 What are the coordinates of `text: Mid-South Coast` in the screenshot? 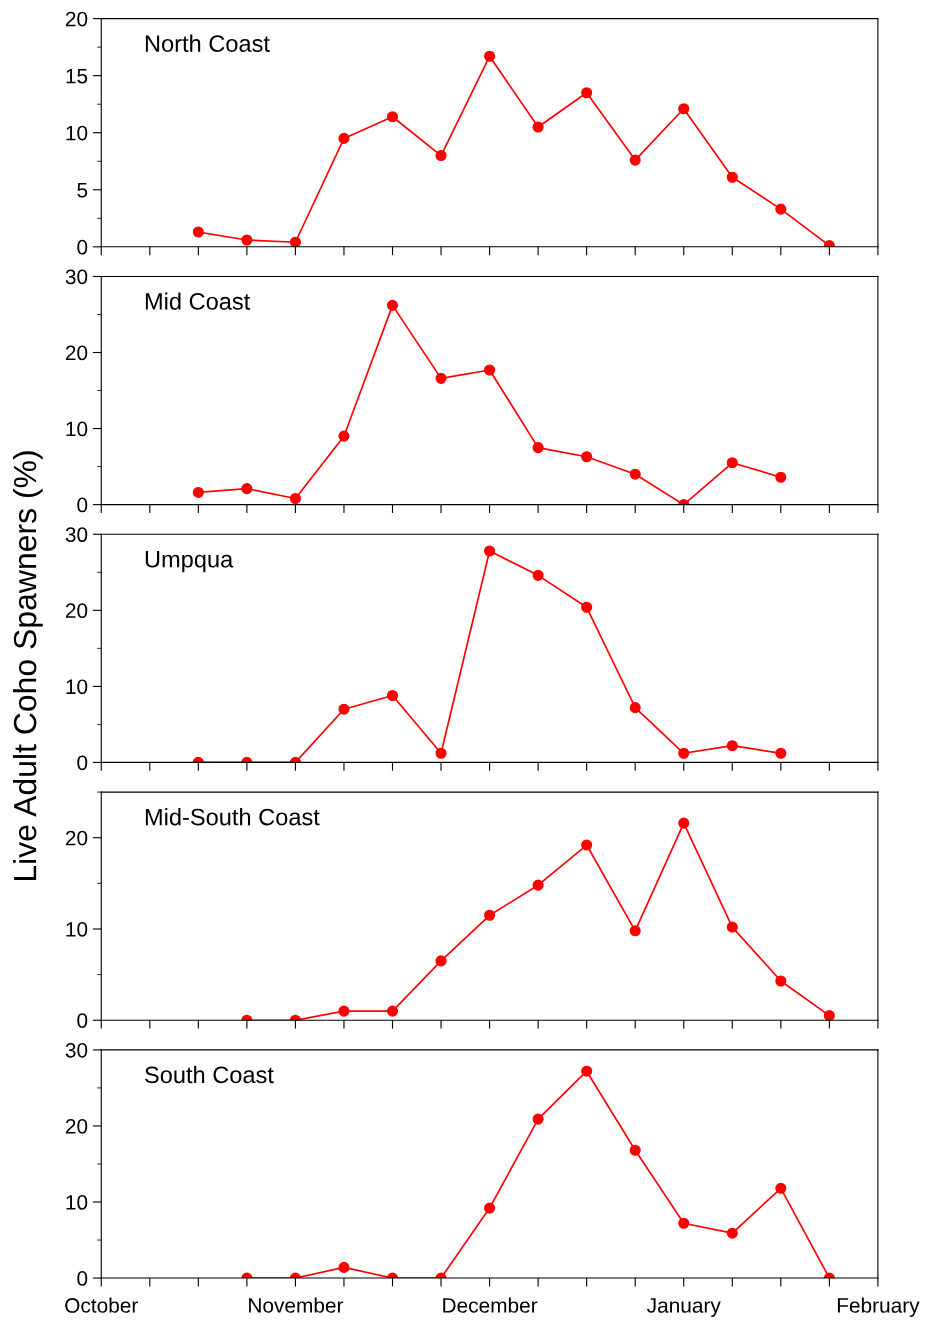 It's located at (232, 817).